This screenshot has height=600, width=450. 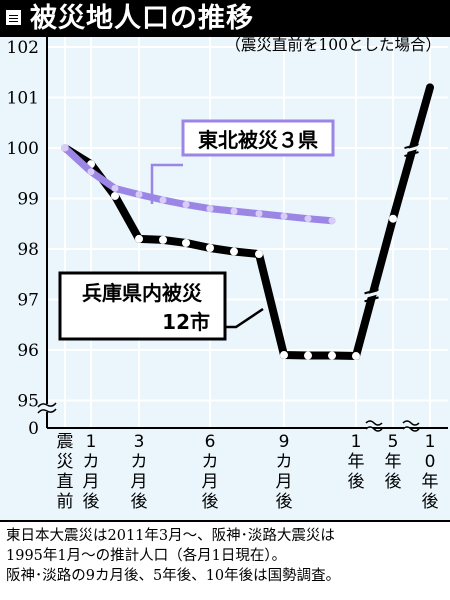 I want to click on y-tick-label: 101, so click(x=23, y=99).